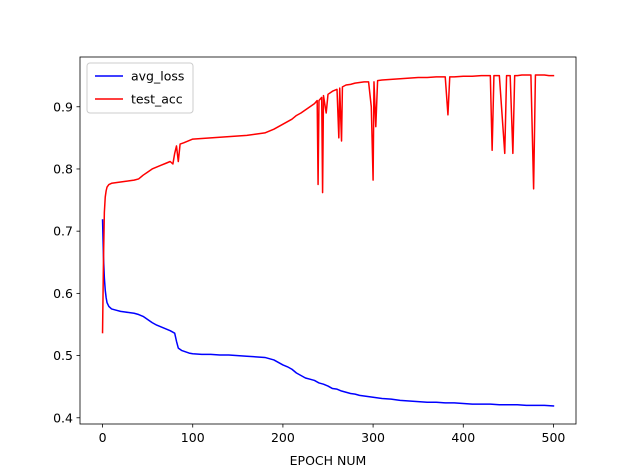 The width and height of the screenshot is (640, 476). Describe the element at coordinates (63, 355) in the screenshot. I see `y-tick-label: 0.5` at that location.